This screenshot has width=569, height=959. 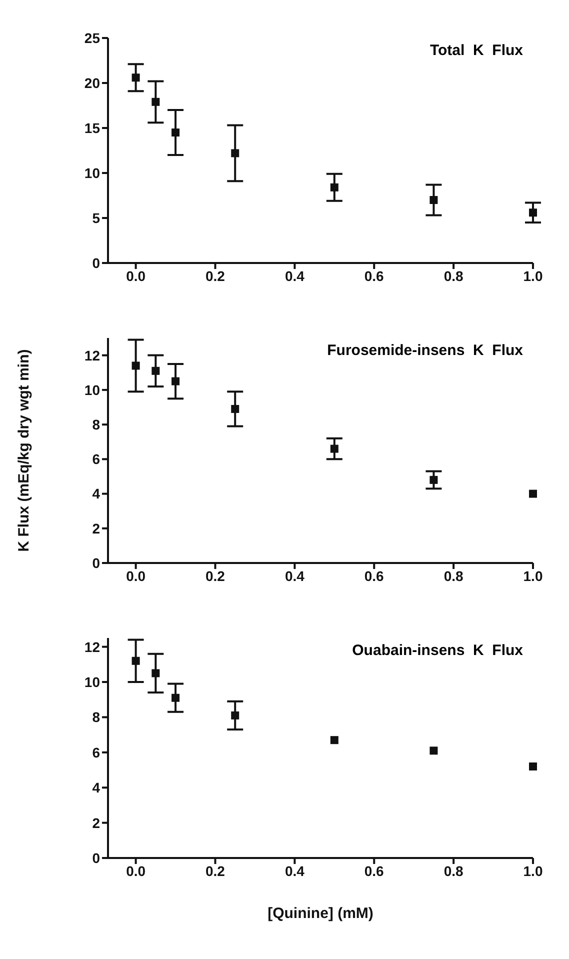 I want to click on y-axis-title: K Flux (mEq/kg dry wgt min), so click(x=23, y=450).